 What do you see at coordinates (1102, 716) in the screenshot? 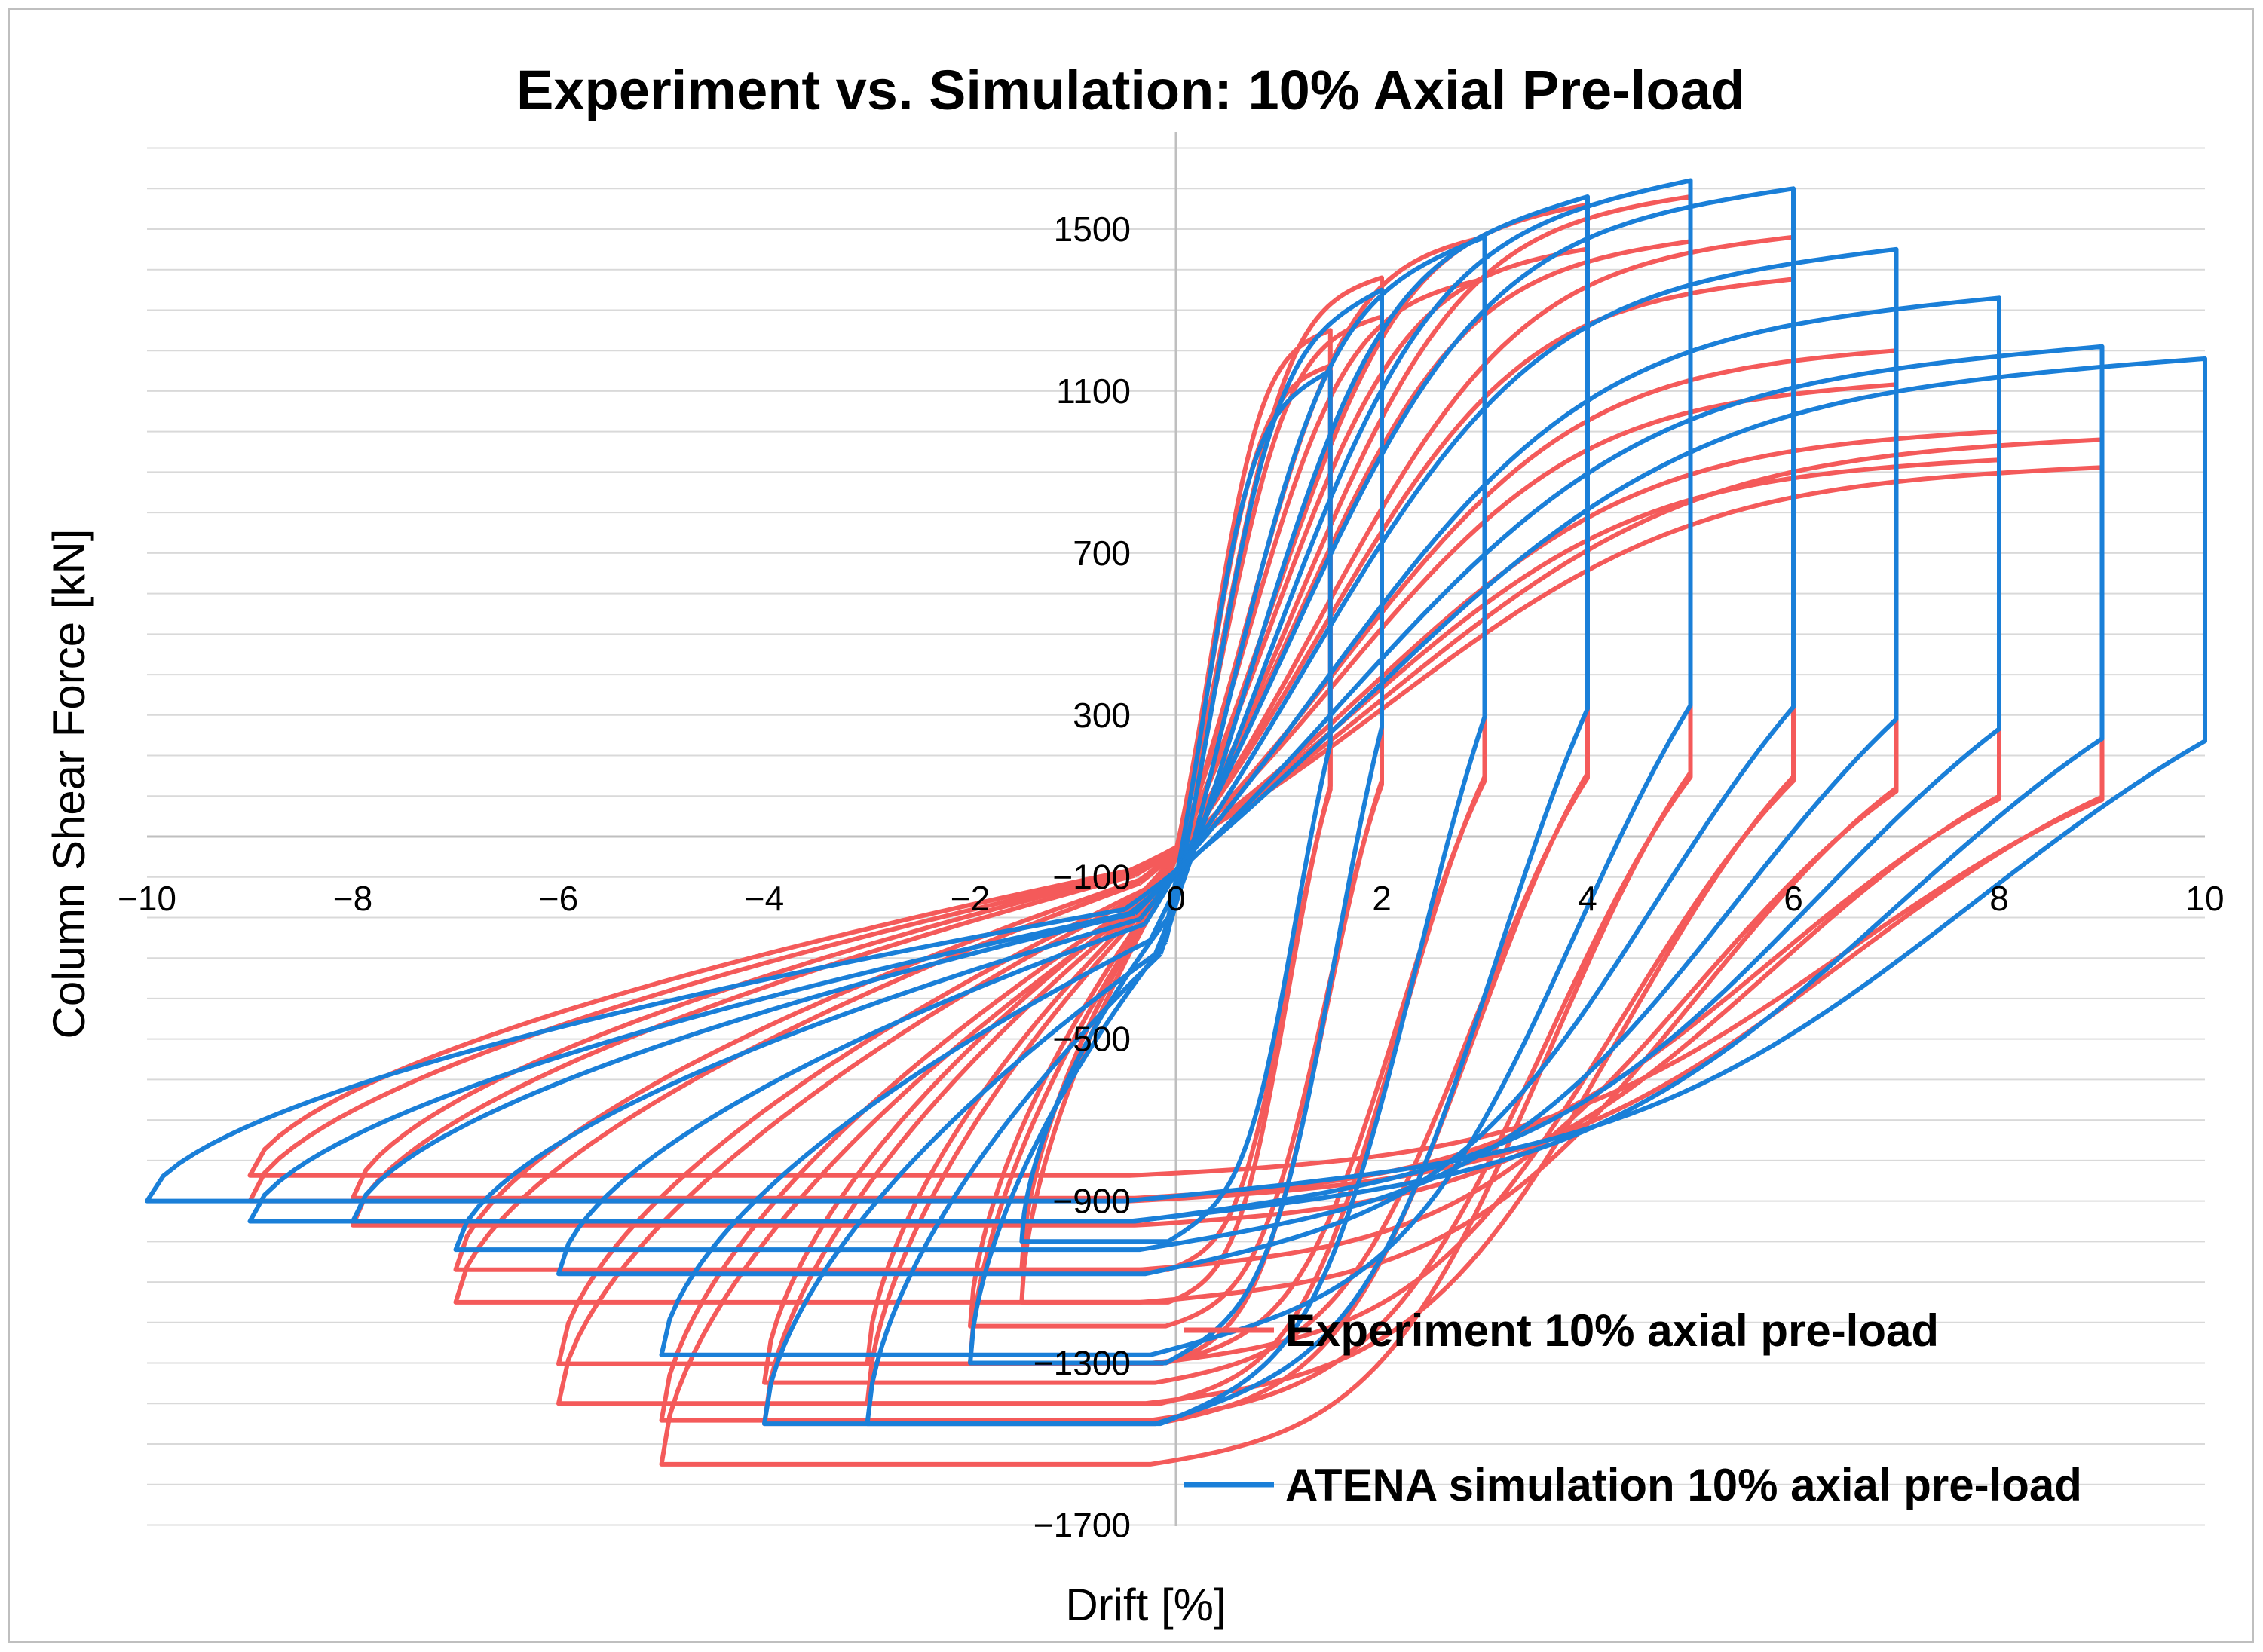
I see `y-tick-label: 300` at bounding box center [1102, 716].